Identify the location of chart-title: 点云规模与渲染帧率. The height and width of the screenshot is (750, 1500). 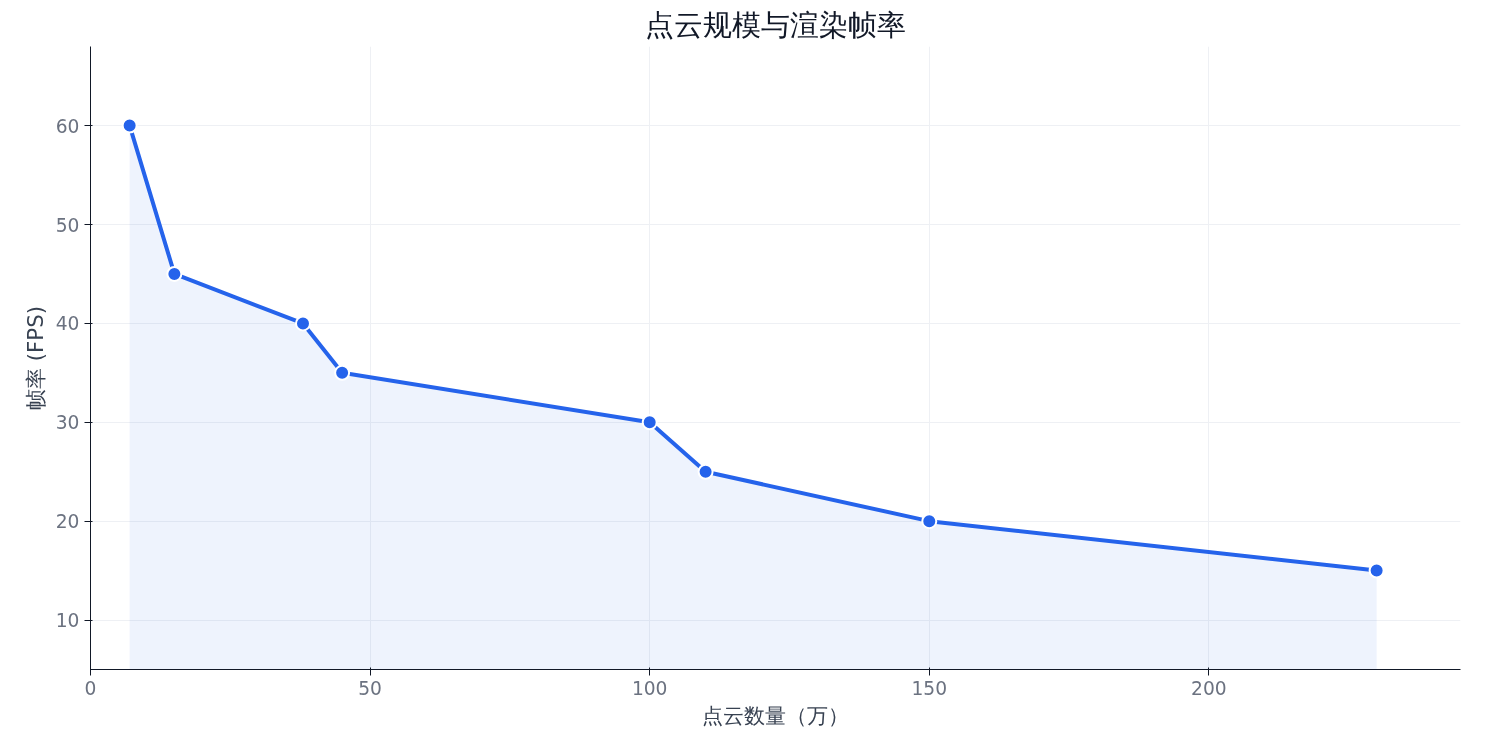
(775, 24).